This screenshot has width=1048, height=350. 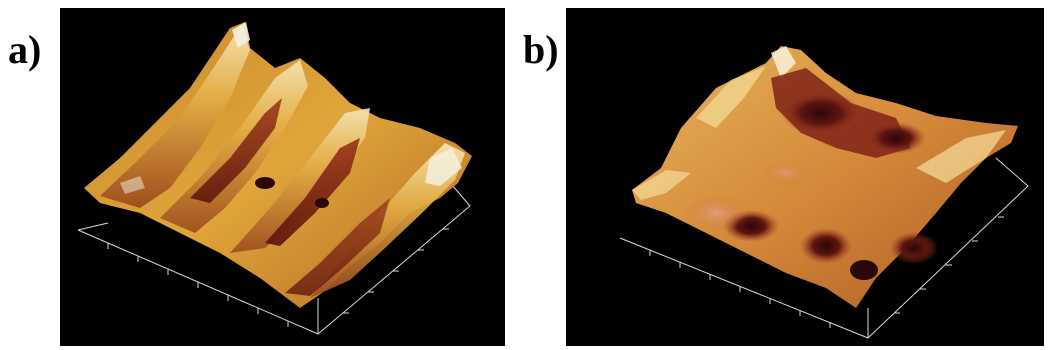 I want to click on pits-b, so click(x=830, y=174).